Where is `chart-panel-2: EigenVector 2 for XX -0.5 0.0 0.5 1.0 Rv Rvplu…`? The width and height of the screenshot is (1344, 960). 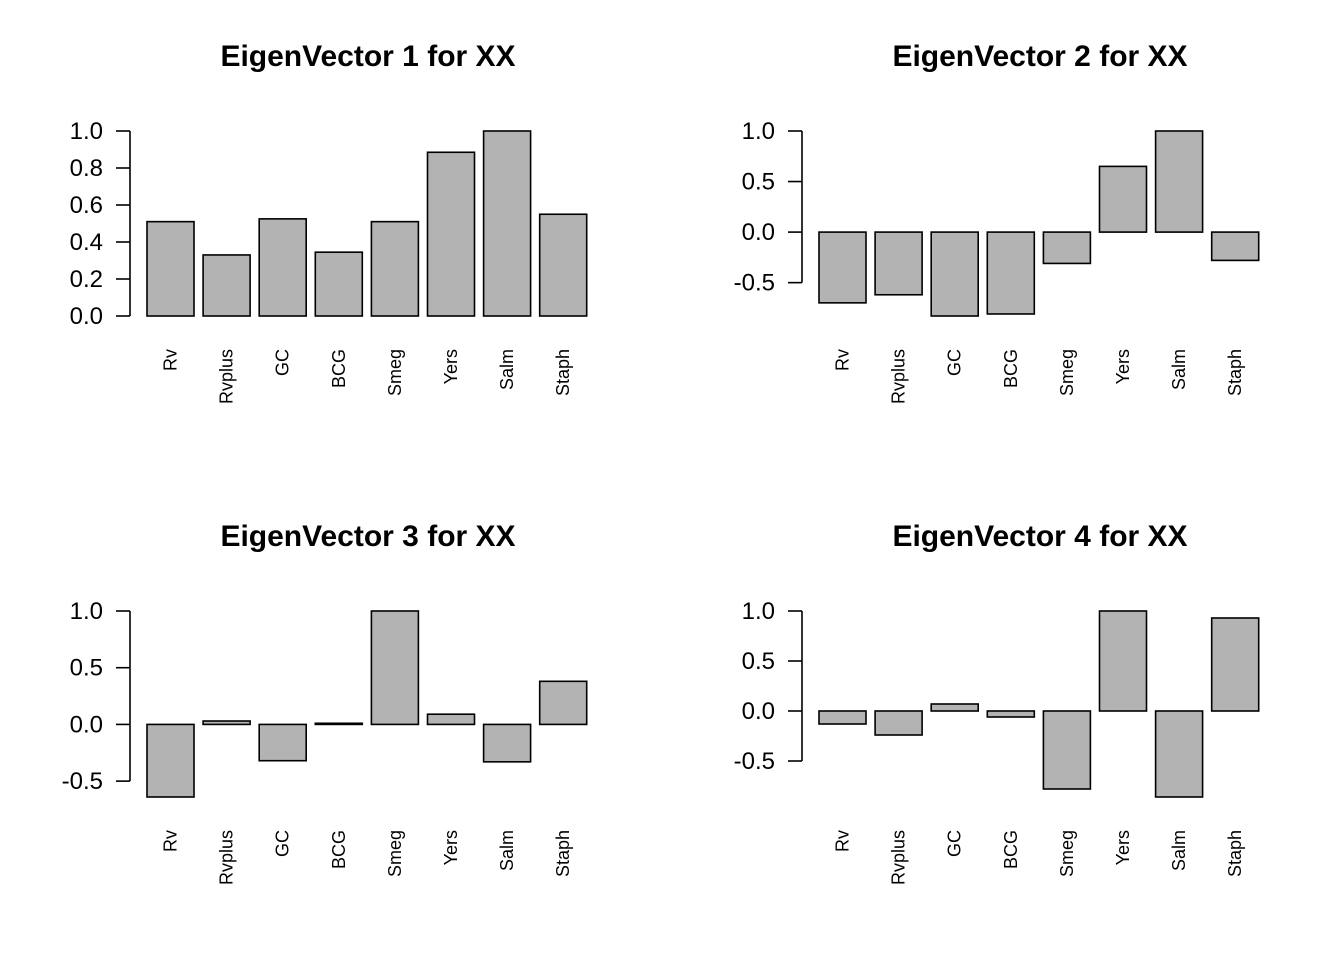 chart-panel-2: EigenVector 2 for XX -0.5 0.0 0.5 1.0 Rv Rvplu… is located at coordinates (997, 222).